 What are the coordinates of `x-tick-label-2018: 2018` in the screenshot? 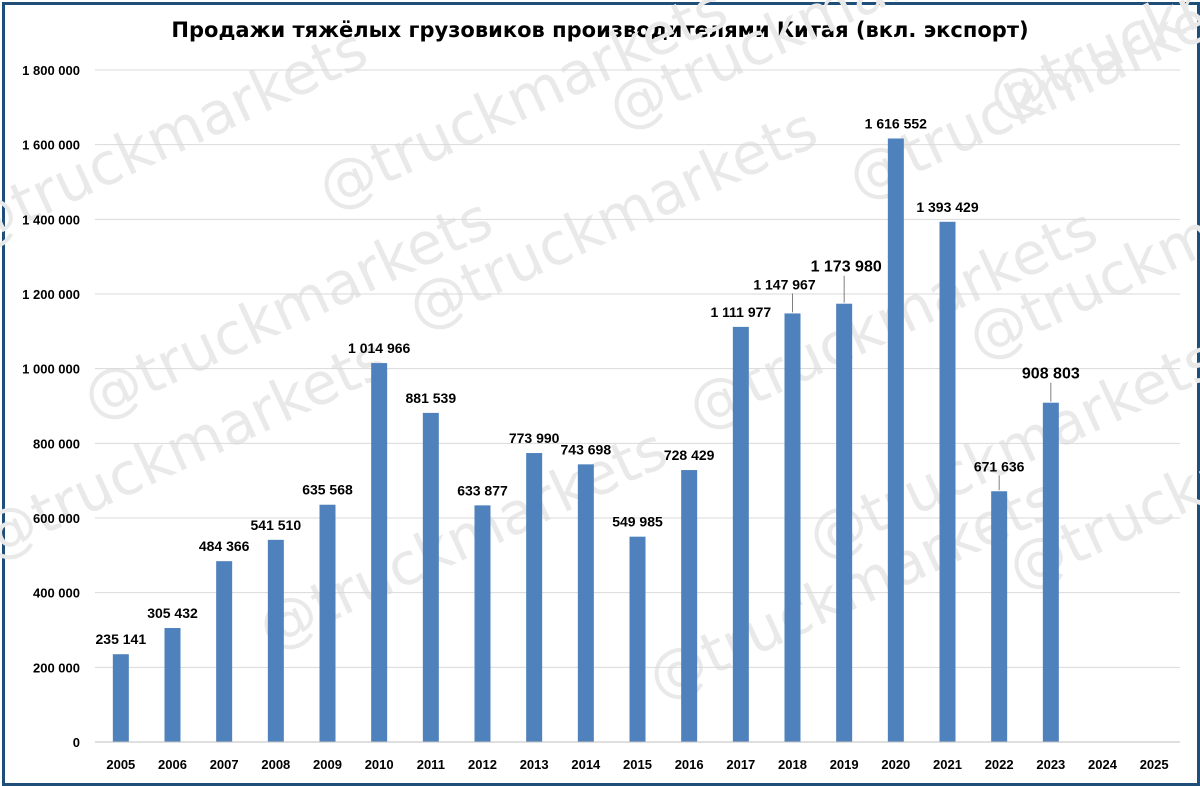 It's located at (792, 764).